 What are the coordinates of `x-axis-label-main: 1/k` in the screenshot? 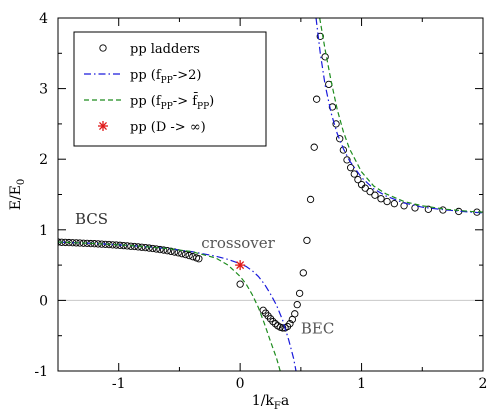 It's located at (263, 401).